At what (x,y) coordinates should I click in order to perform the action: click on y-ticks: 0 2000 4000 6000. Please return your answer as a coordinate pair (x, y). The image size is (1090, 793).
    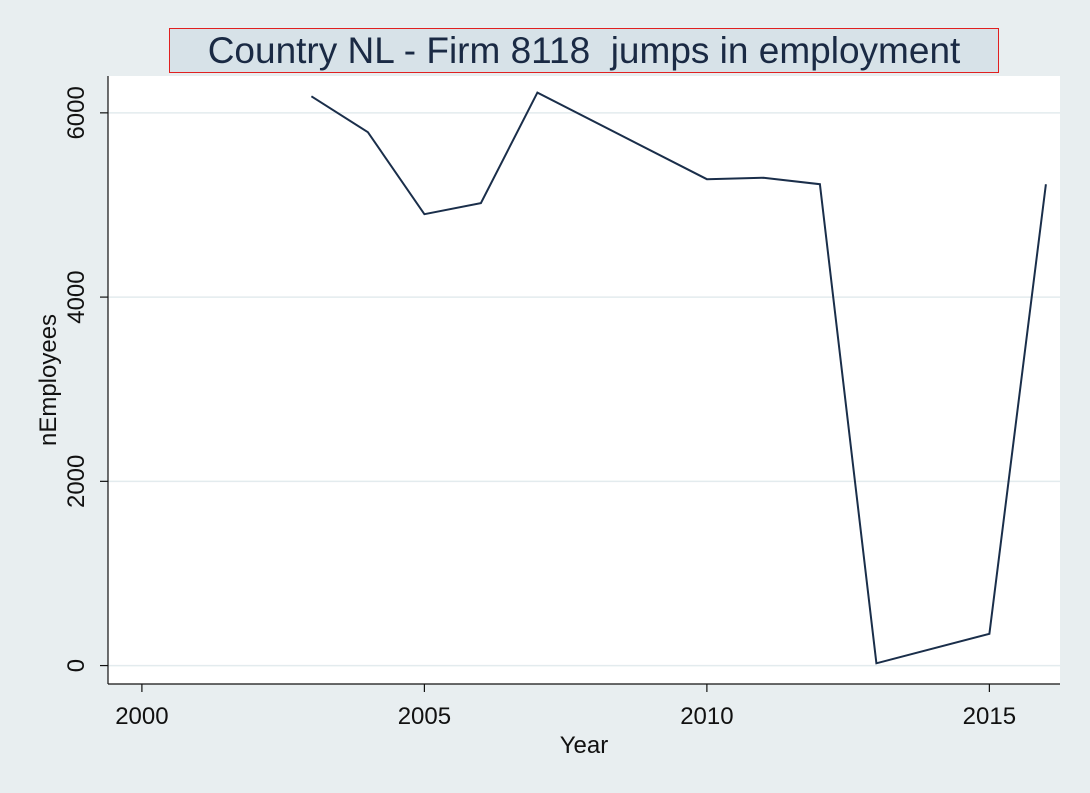
    Looking at the image, I should click on (85, 379).